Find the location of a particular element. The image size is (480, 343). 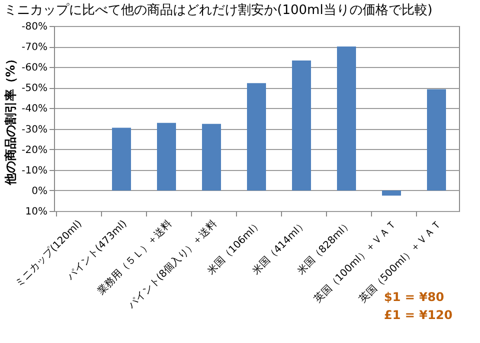

y-tick-label: -10% is located at coordinates (35, 170).